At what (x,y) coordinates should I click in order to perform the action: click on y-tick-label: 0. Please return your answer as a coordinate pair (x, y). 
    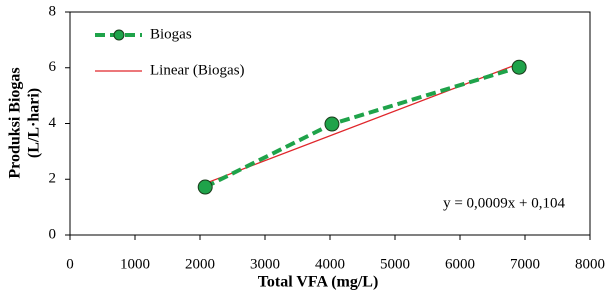
    Looking at the image, I should click on (53, 234).